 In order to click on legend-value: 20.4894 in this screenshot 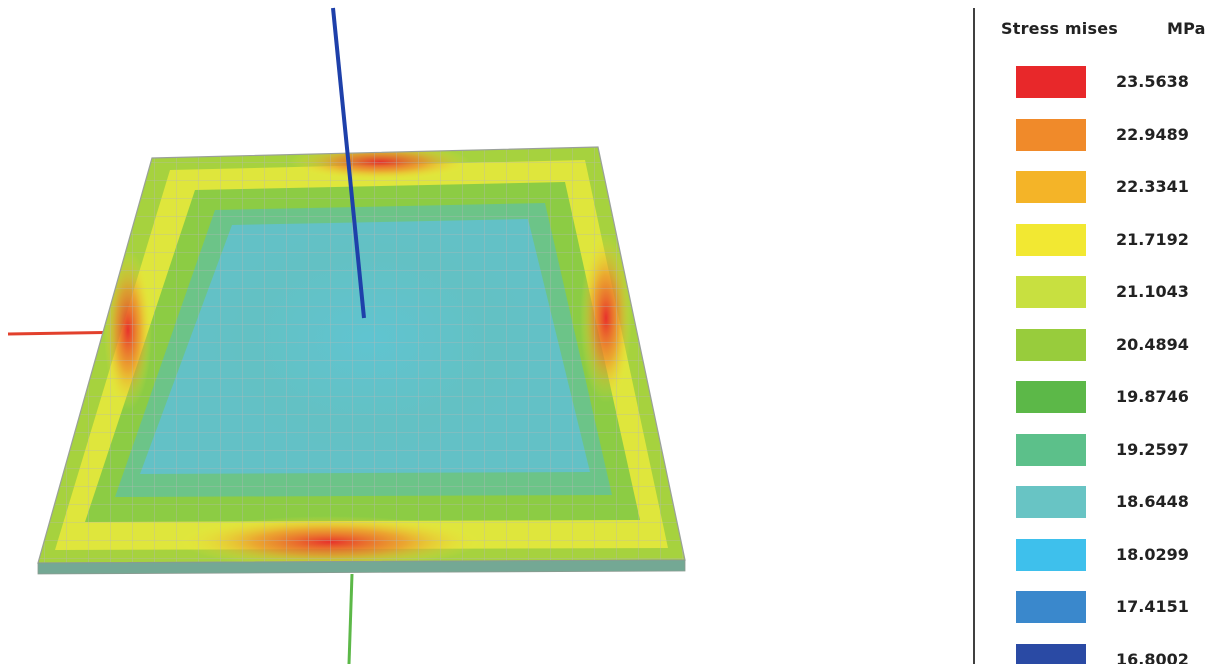, I will do `click(1152, 344)`.